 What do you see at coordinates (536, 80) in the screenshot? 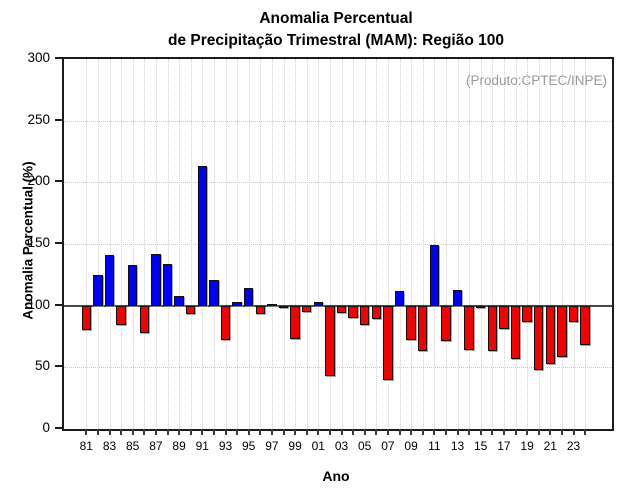
I see `product-annotation: (Produto:CPTEC/INPE)` at bounding box center [536, 80].